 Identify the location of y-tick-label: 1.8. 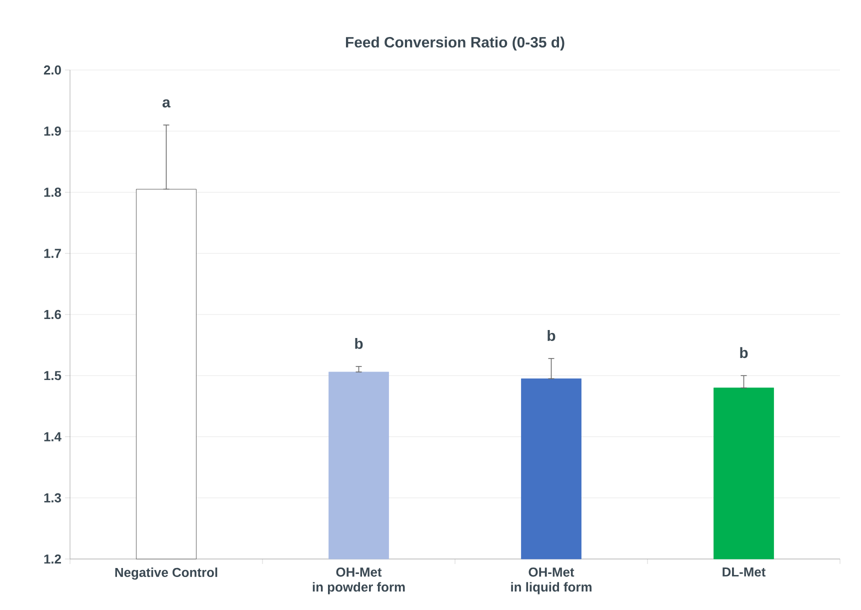
(53, 192).